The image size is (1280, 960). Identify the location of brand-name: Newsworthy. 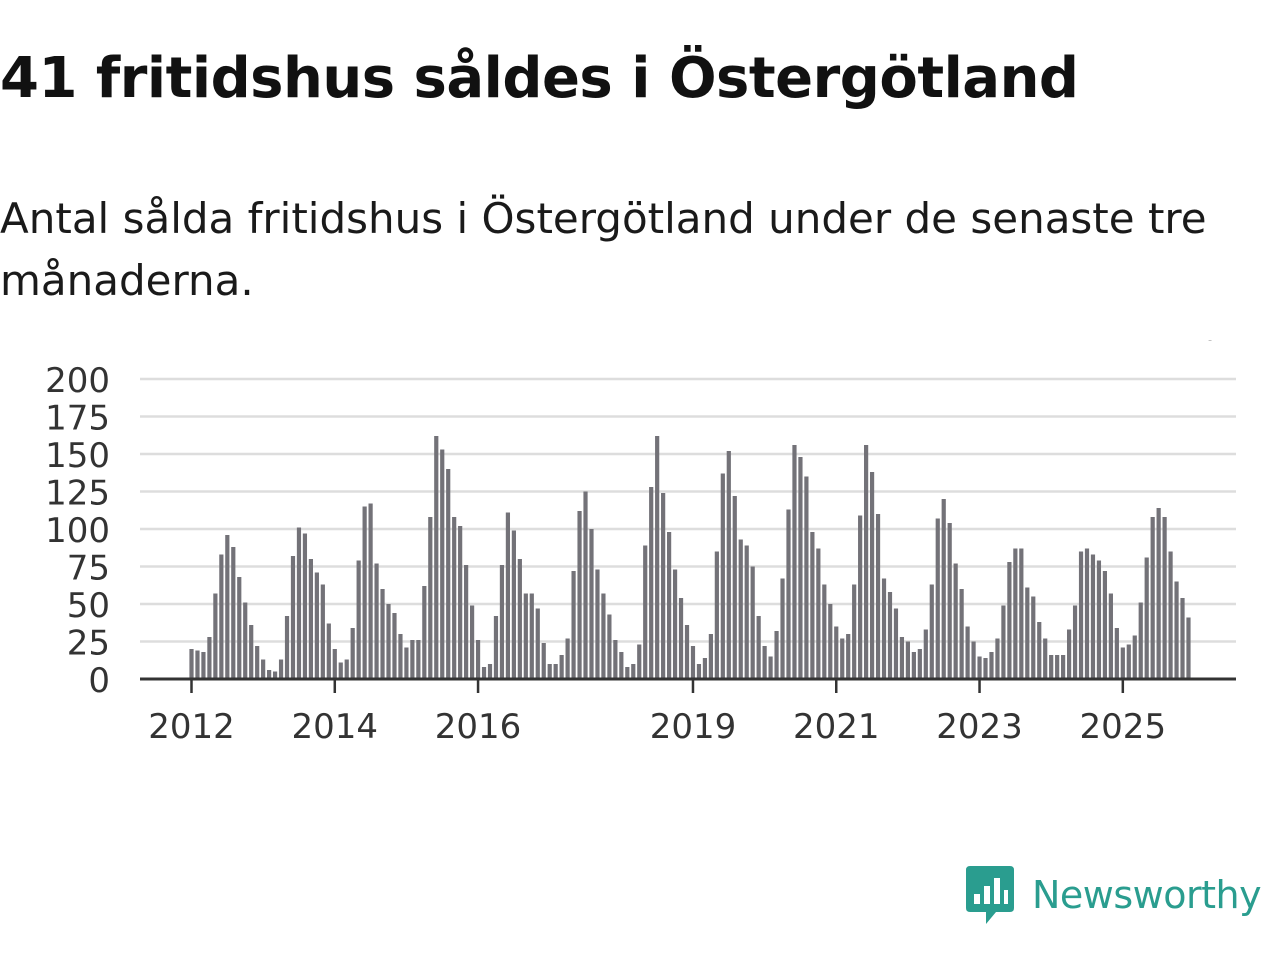
(1147, 895).